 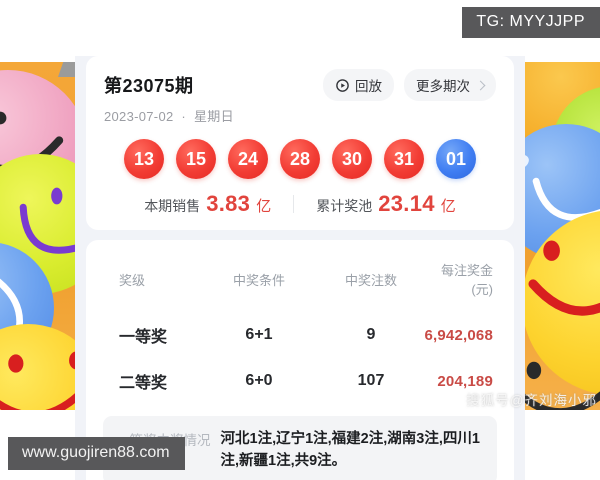 I want to click on replay-label: 回放, so click(x=368, y=86).